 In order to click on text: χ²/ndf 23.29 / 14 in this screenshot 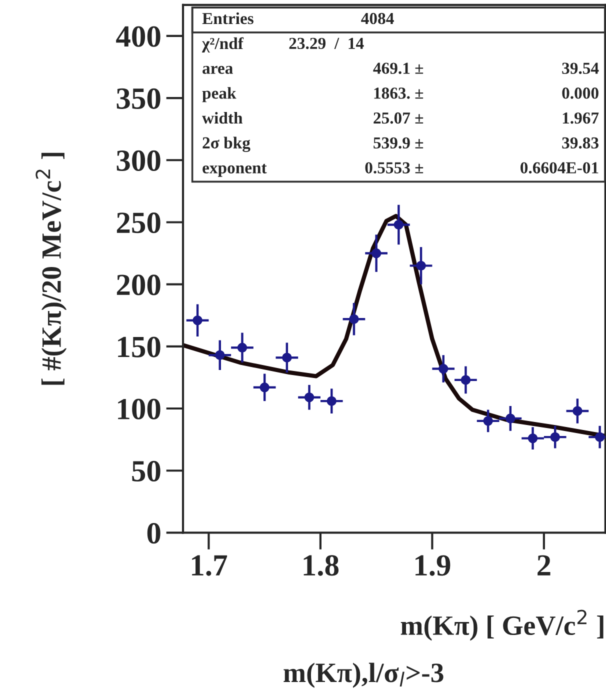, I will do `click(283, 45)`.